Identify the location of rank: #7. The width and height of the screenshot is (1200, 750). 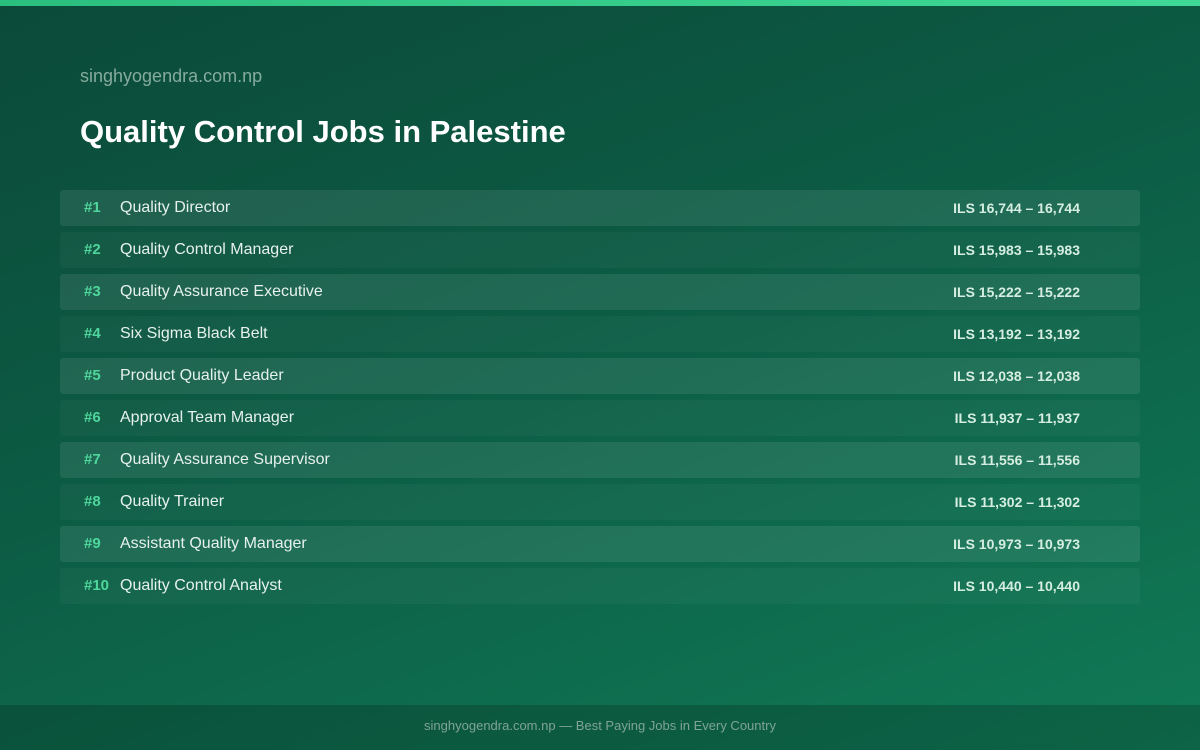
(92, 459).